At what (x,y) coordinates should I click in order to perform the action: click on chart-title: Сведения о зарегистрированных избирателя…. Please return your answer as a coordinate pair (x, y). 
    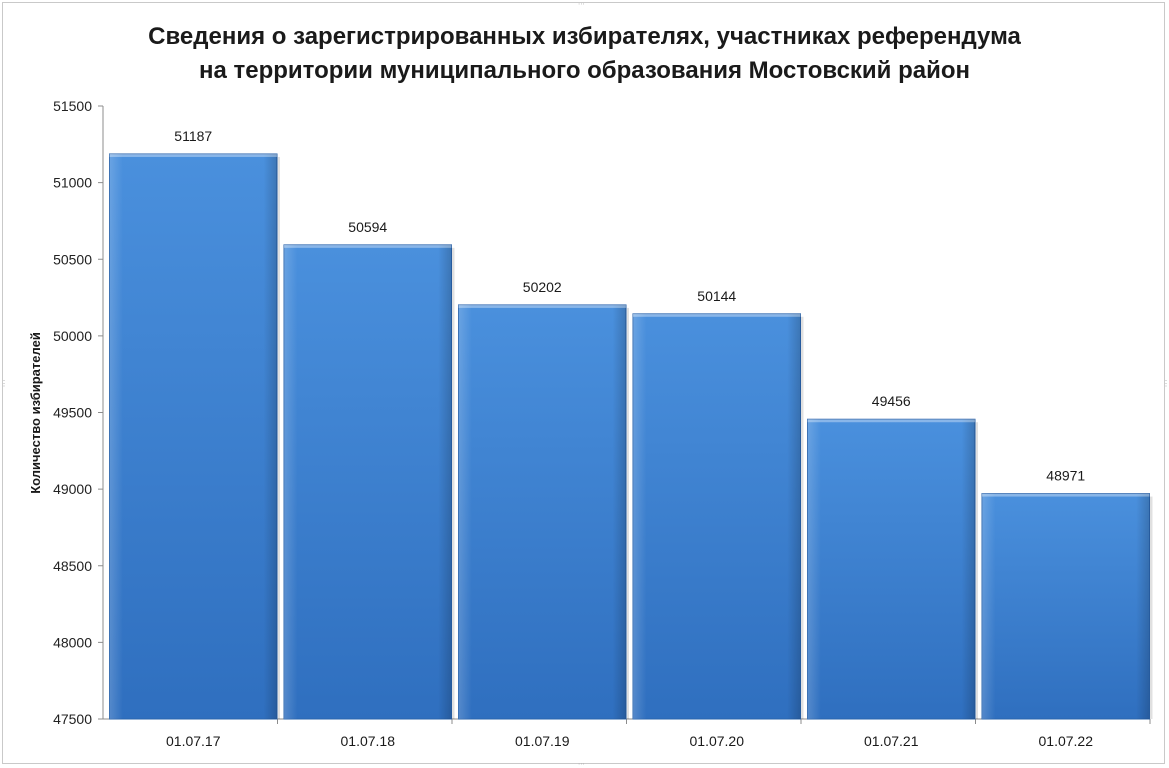
    Looking at the image, I should click on (584, 54).